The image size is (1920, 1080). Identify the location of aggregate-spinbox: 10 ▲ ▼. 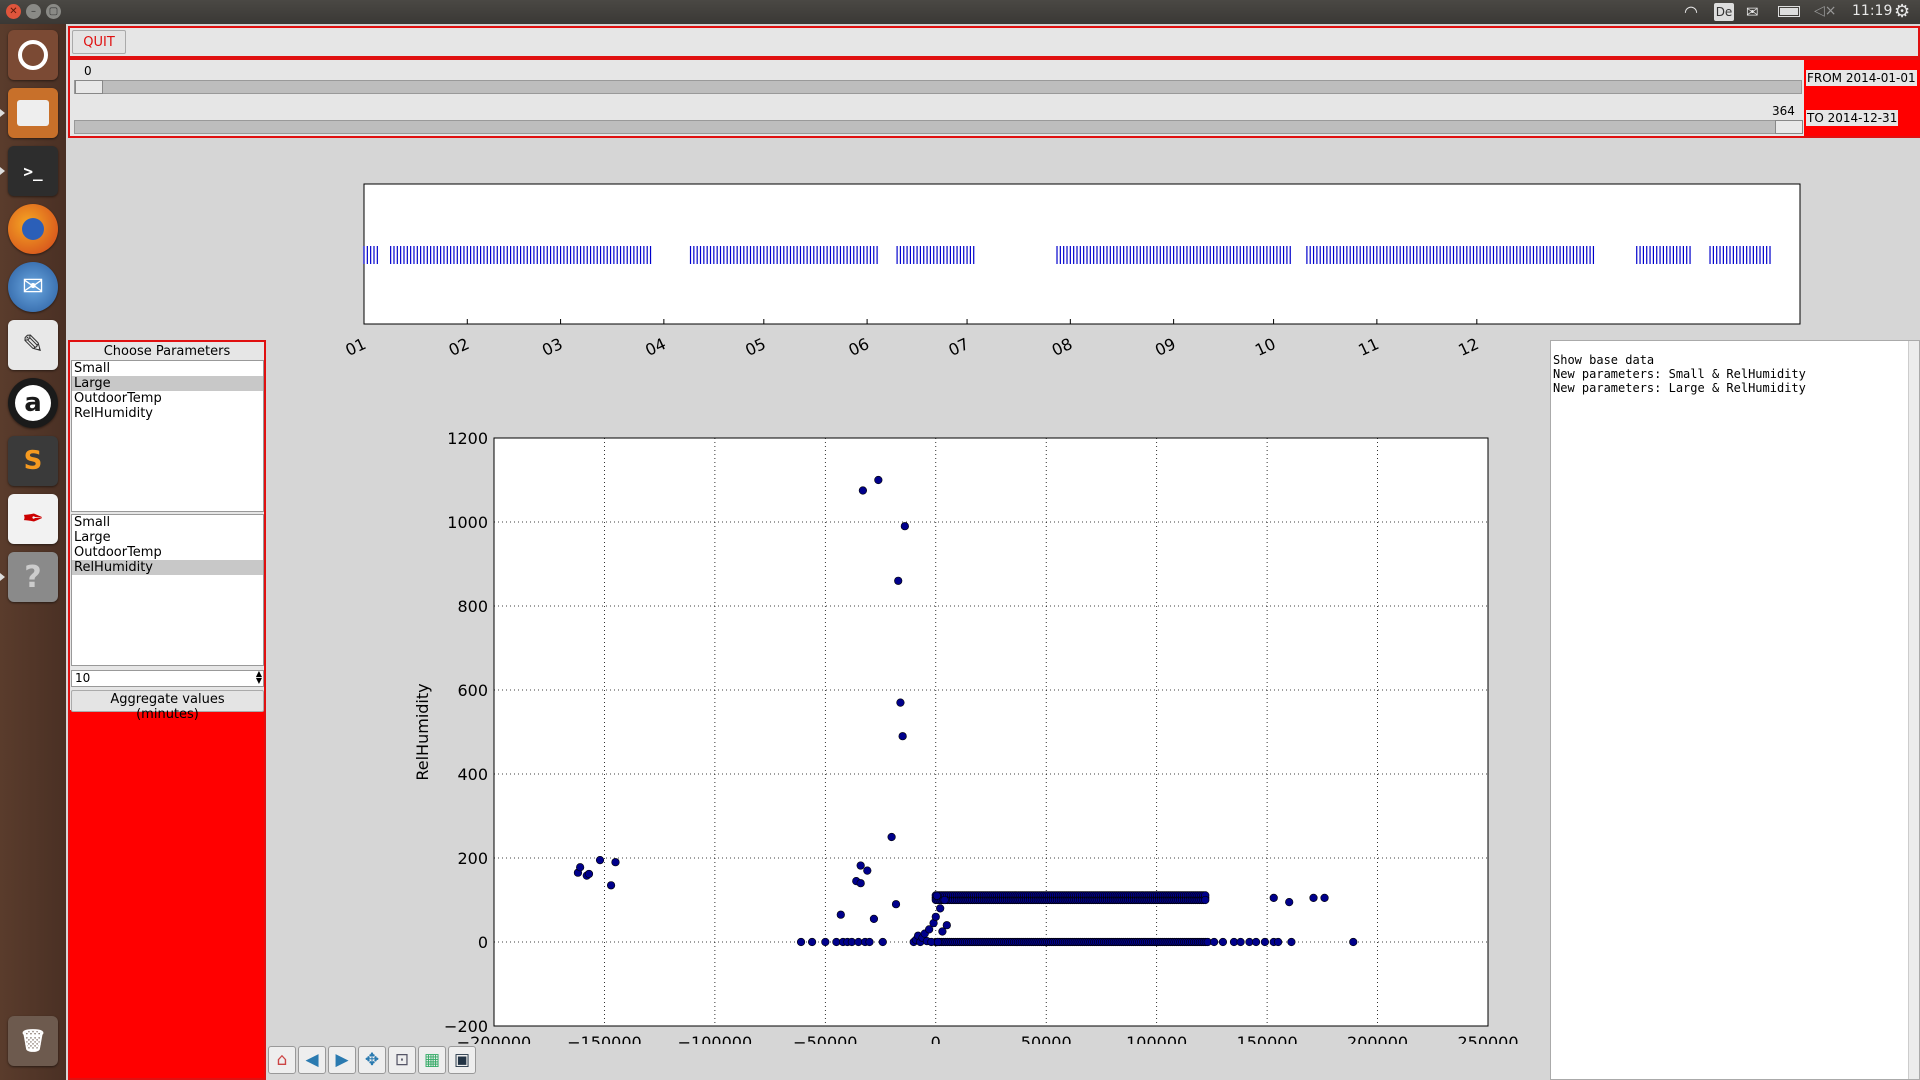
(167, 678).